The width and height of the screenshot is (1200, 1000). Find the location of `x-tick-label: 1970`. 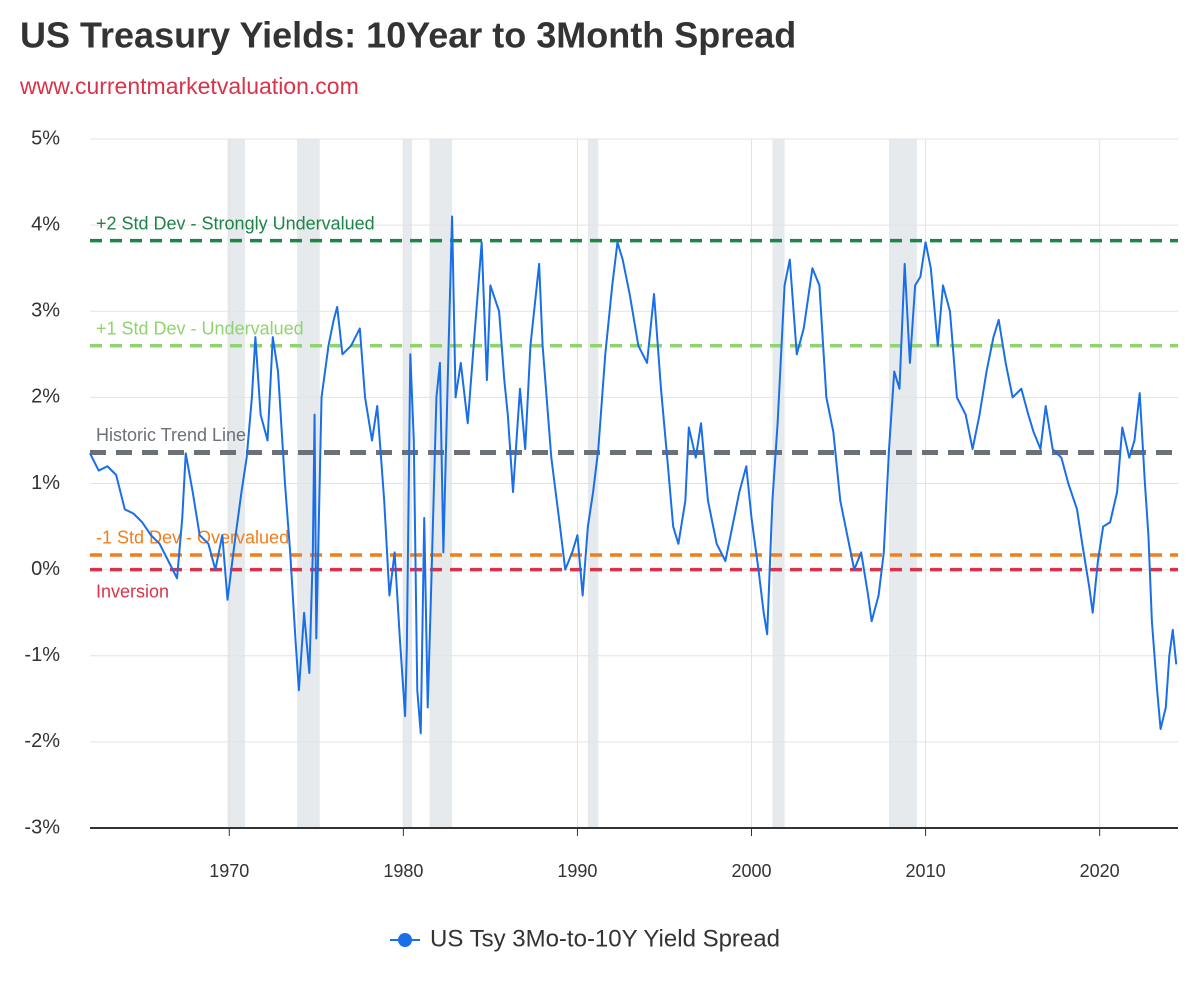

x-tick-label: 1970 is located at coordinates (229, 871).